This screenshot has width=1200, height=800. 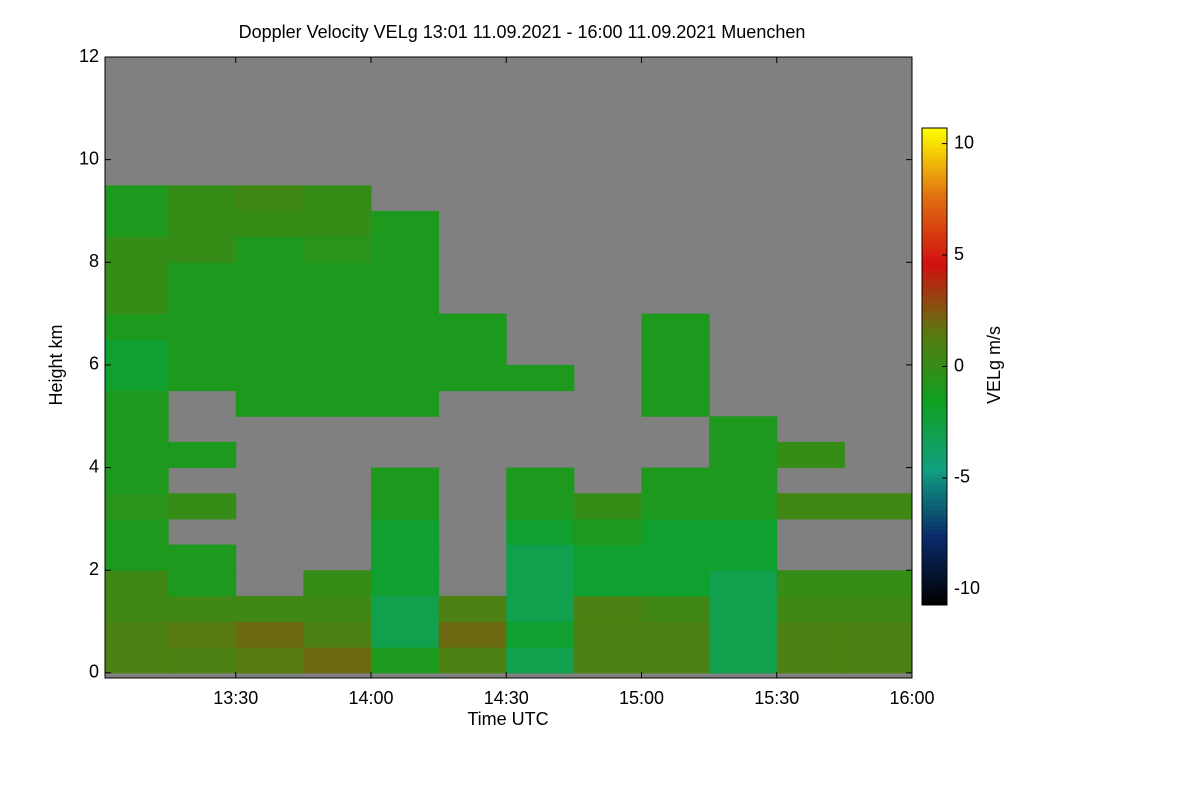 What do you see at coordinates (89, 56) in the screenshot?
I see `y-tick-label: 12` at bounding box center [89, 56].